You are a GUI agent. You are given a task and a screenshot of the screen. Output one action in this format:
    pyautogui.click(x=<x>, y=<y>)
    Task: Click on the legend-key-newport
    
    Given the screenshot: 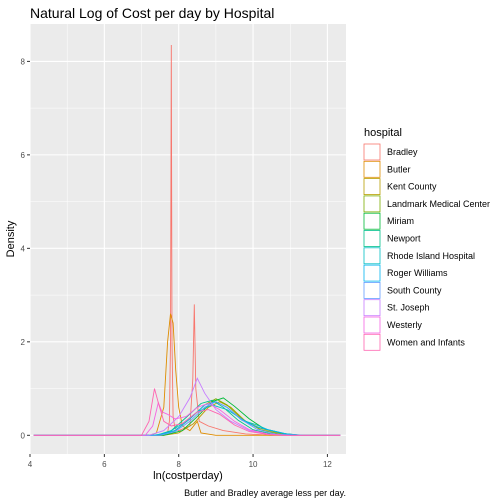 What is the action you would take?
    pyautogui.click(x=372, y=238)
    